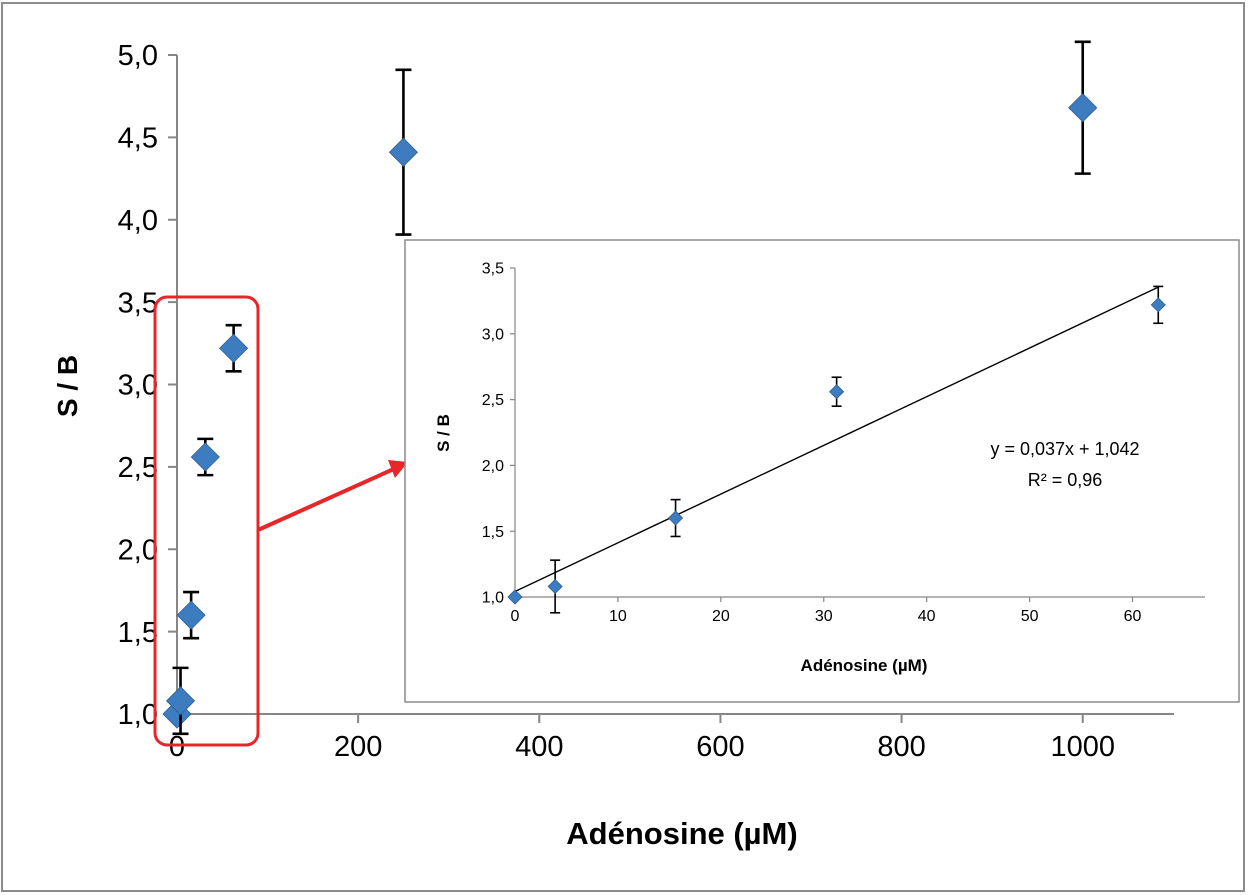  Describe the element at coordinates (327, 499) in the screenshot. I see `zoom-arrow` at that location.